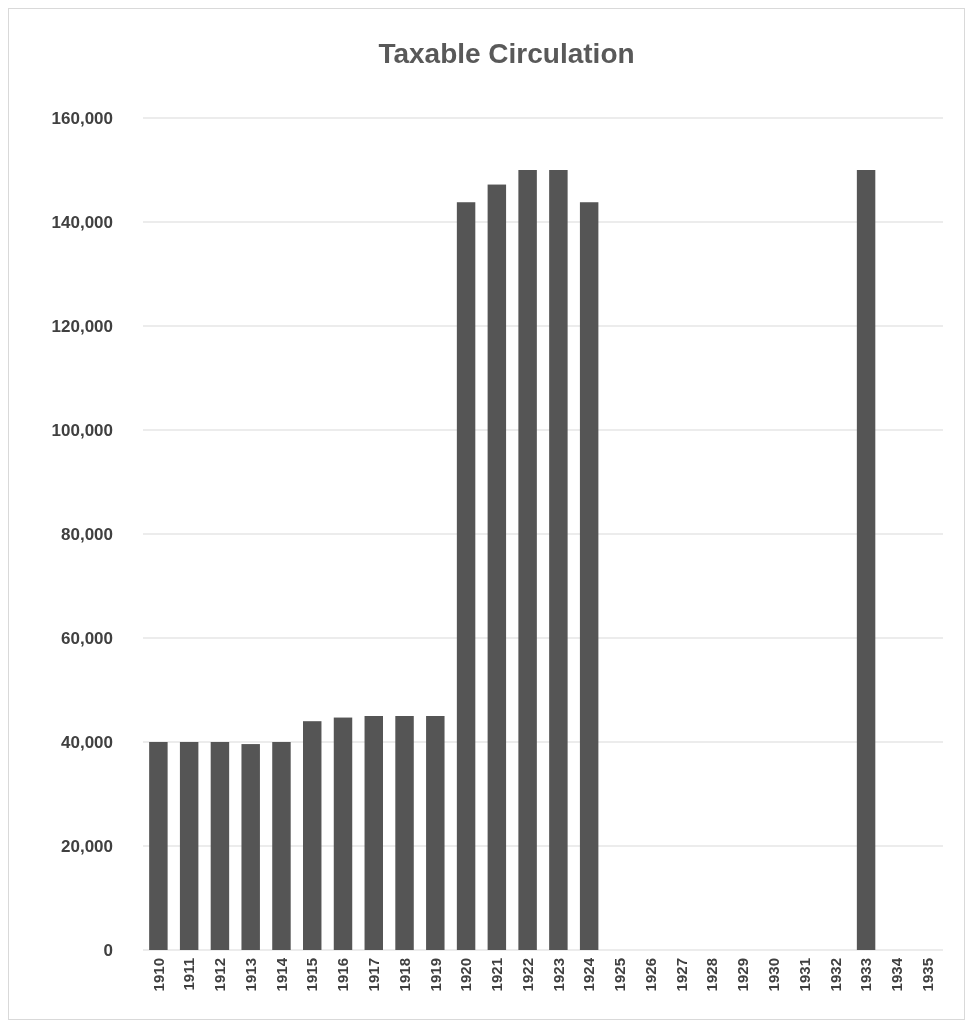 Image resolution: width=973 pixels, height=1028 pixels. I want to click on x-tick-label: 1921, so click(497, 975).